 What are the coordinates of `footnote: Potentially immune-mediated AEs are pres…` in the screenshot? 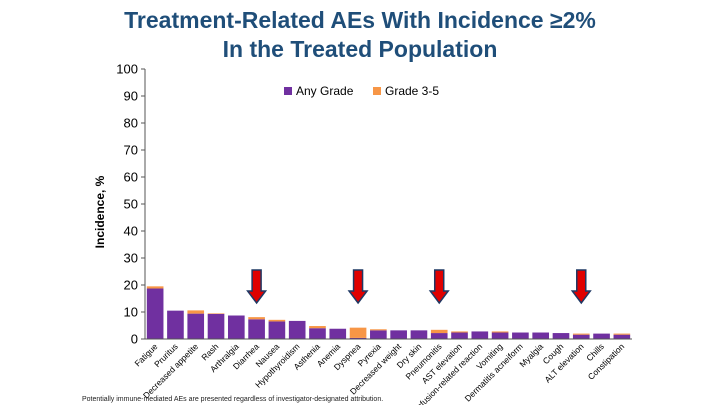 It's located at (233, 399).